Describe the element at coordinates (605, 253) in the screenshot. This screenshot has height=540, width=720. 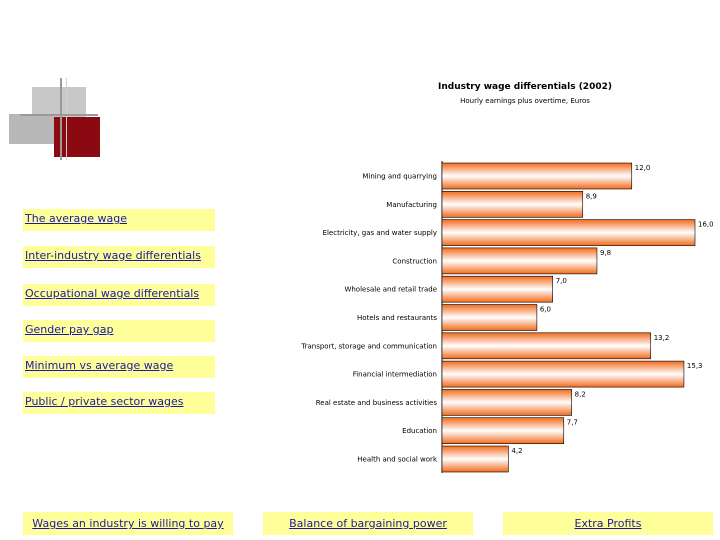
I see `value-label: 9,8` at that location.